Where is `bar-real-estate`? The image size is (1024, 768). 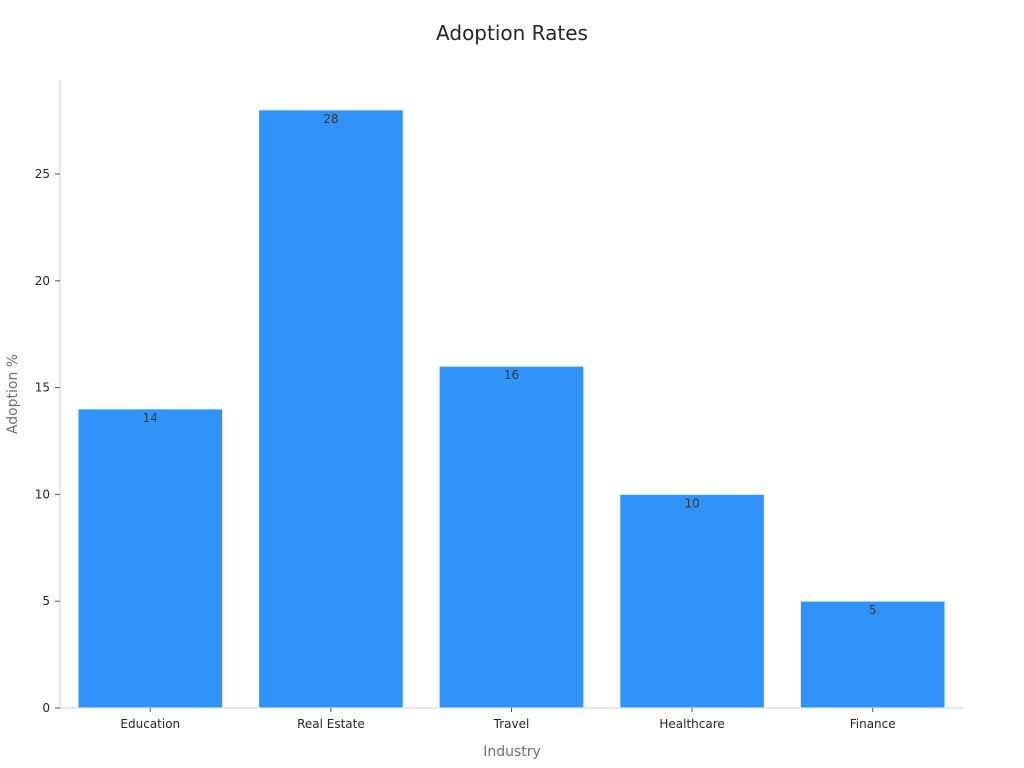
bar-real-estate is located at coordinates (331, 409).